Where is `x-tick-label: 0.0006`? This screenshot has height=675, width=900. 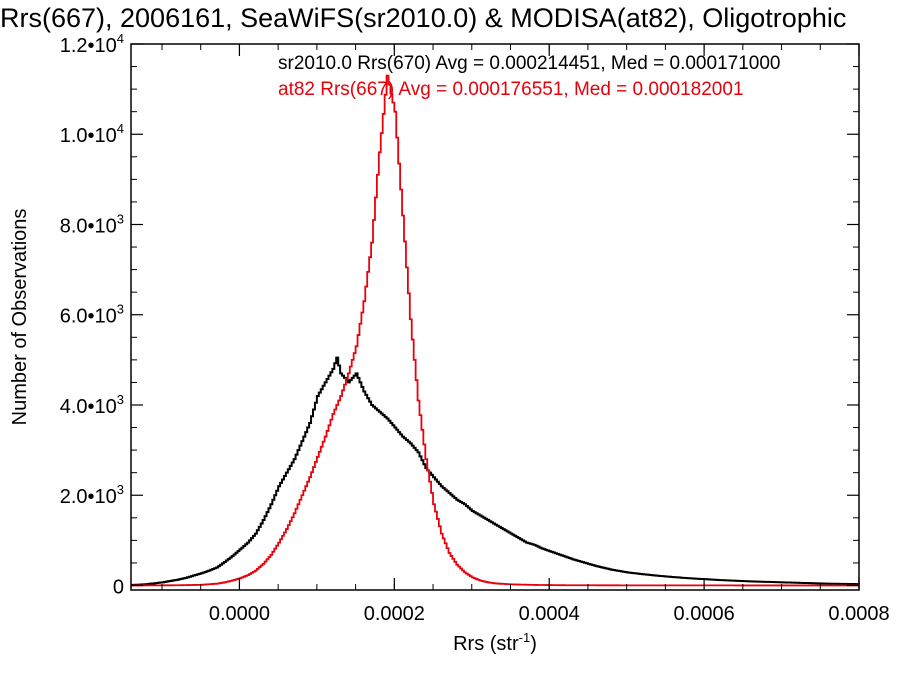
x-tick-label: 0.0006 is located at coordinates (704, 614).